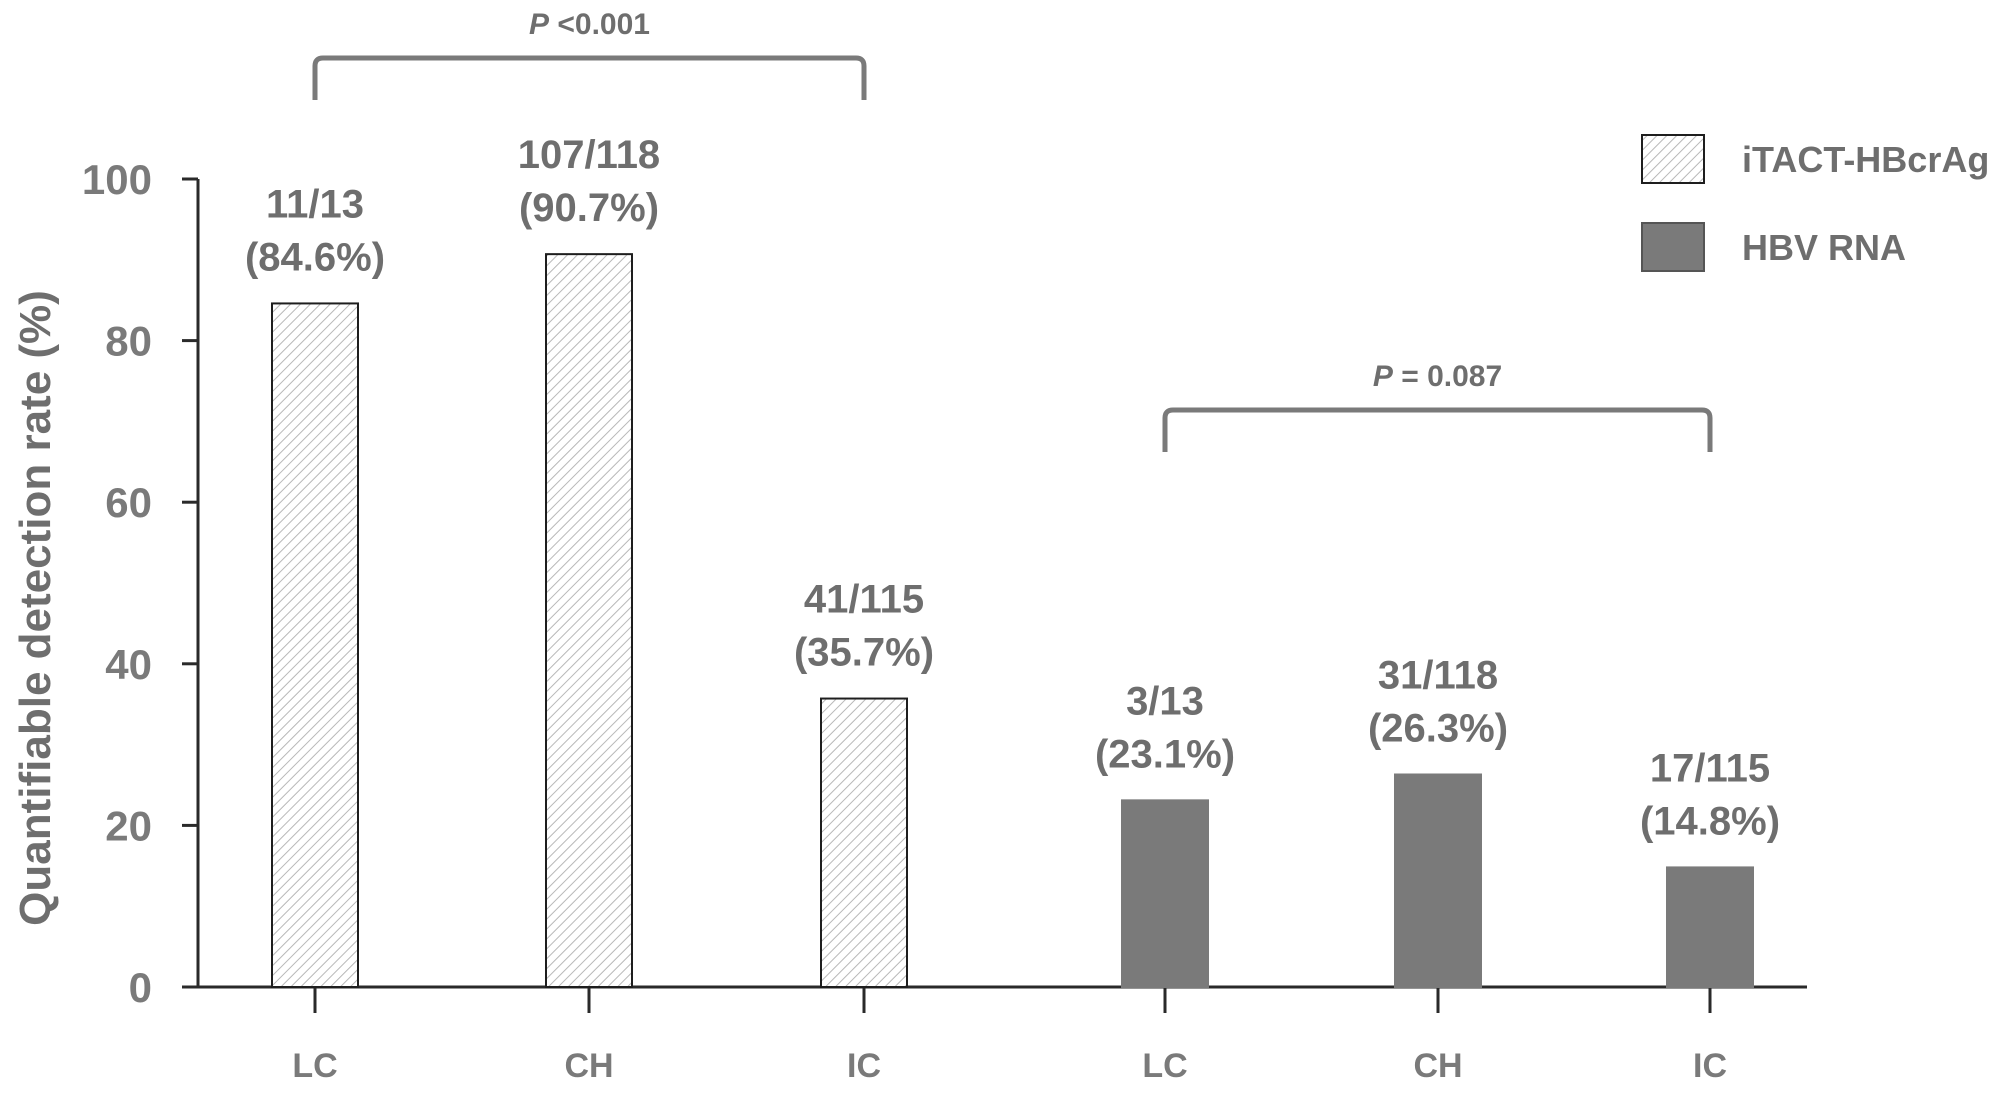 Image resolution: width=2000 pixels, height=1097 pixels. I want to click on data-label-percent: (23.1%), so click(1165, 754).